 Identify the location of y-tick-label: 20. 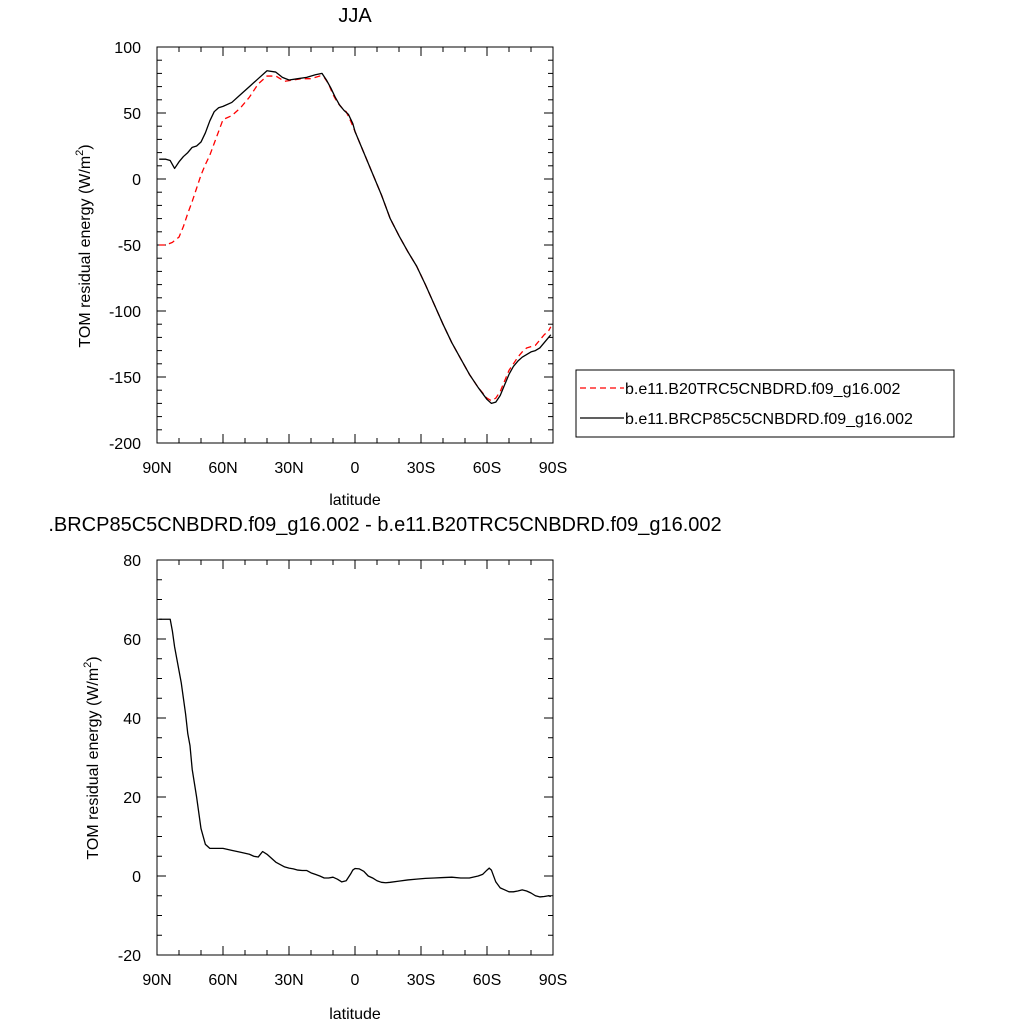
(132, 798).